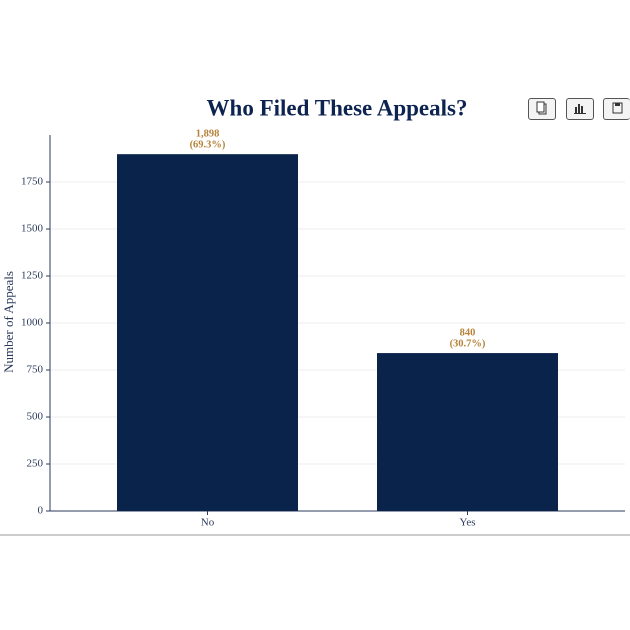 This screenshot has height=630, width=630. I want to click on y-axis-title: Number of Appeals, so click(8, 322).